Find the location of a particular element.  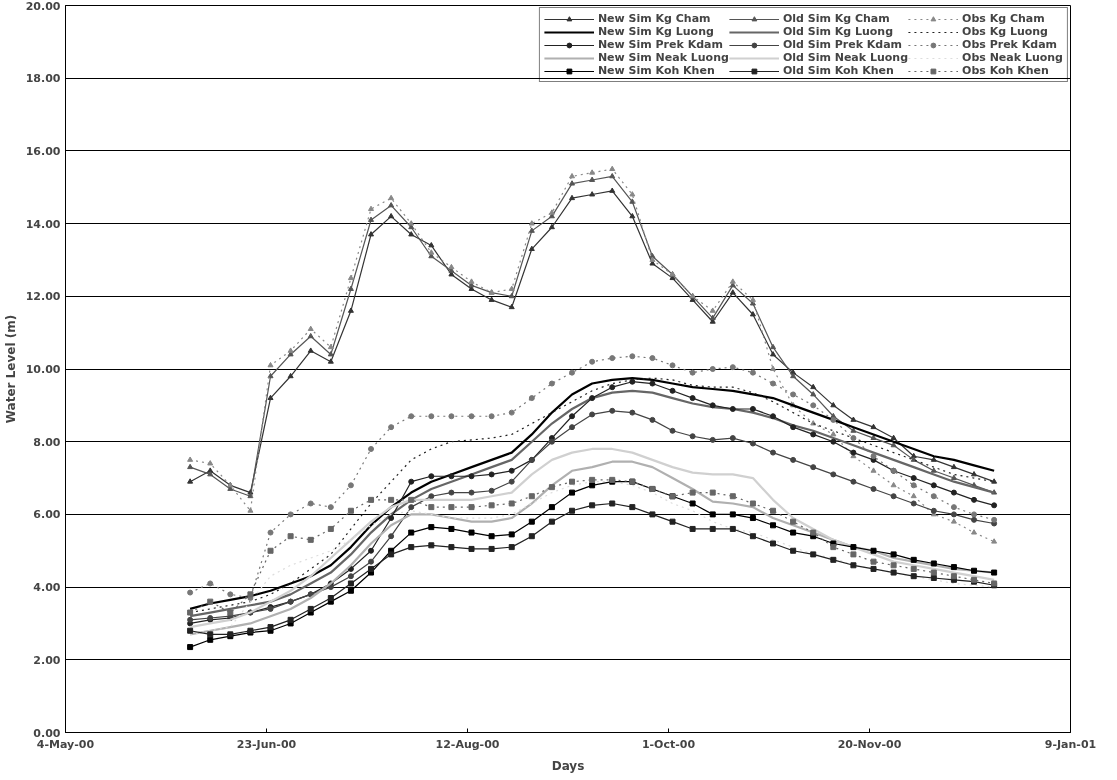

y-tick-label: 14.00 is located at coordinates (43, 224).